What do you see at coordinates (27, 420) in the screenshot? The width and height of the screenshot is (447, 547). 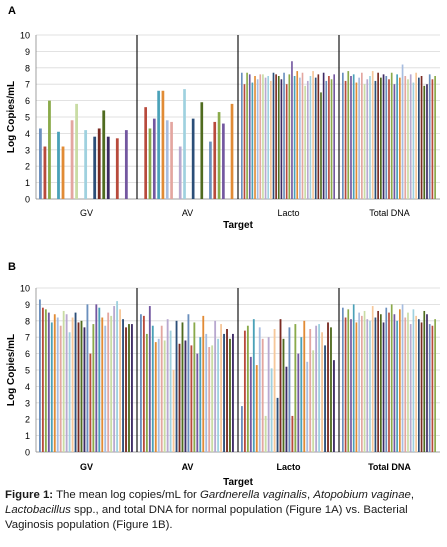 I see `y-tick-label: 2` at bounding box center [27, 420].